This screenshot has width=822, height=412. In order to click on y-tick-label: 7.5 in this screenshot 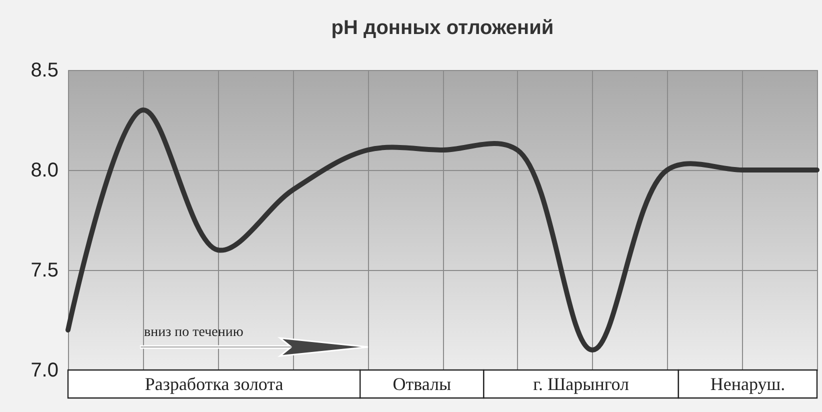, I will do `click(44, 271)`.